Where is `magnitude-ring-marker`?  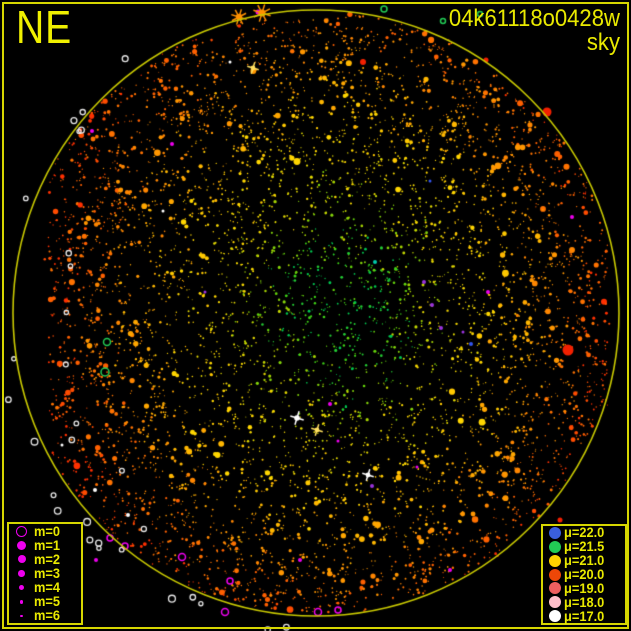
magnitude-ring-marker is located at coordinates (21, 531).